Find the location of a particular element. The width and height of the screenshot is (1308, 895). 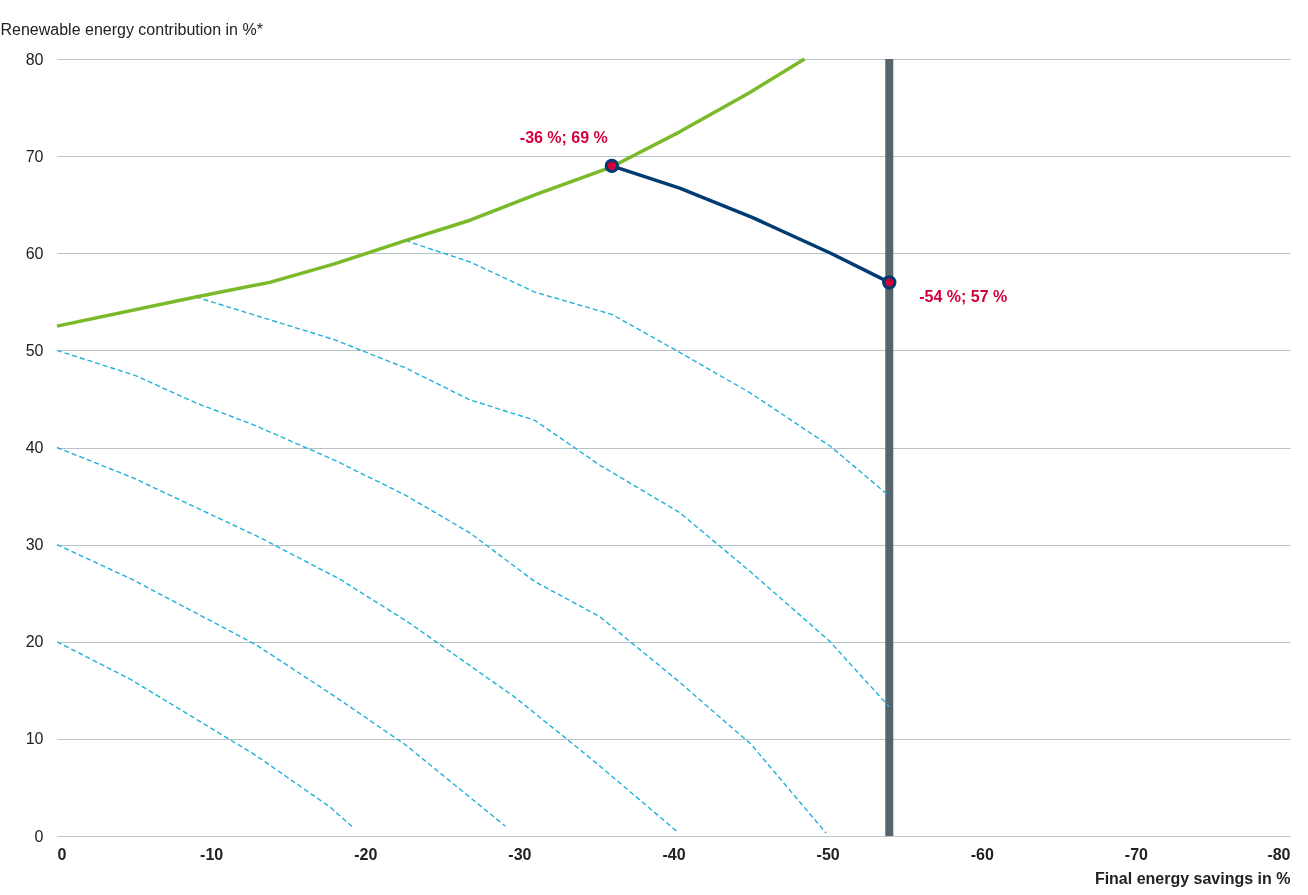

x-tick-label: -40 is located at coordinates (674, 854).